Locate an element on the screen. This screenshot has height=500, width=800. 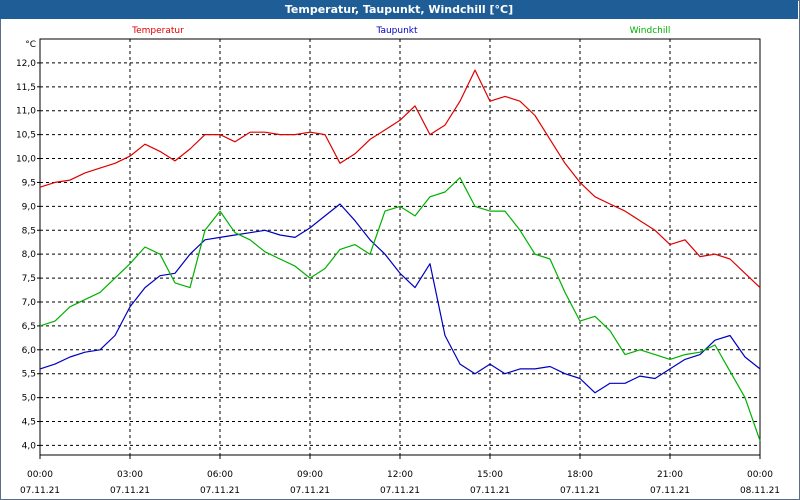
y-tick-label: 7,5 is located at coordinates (29, 279).